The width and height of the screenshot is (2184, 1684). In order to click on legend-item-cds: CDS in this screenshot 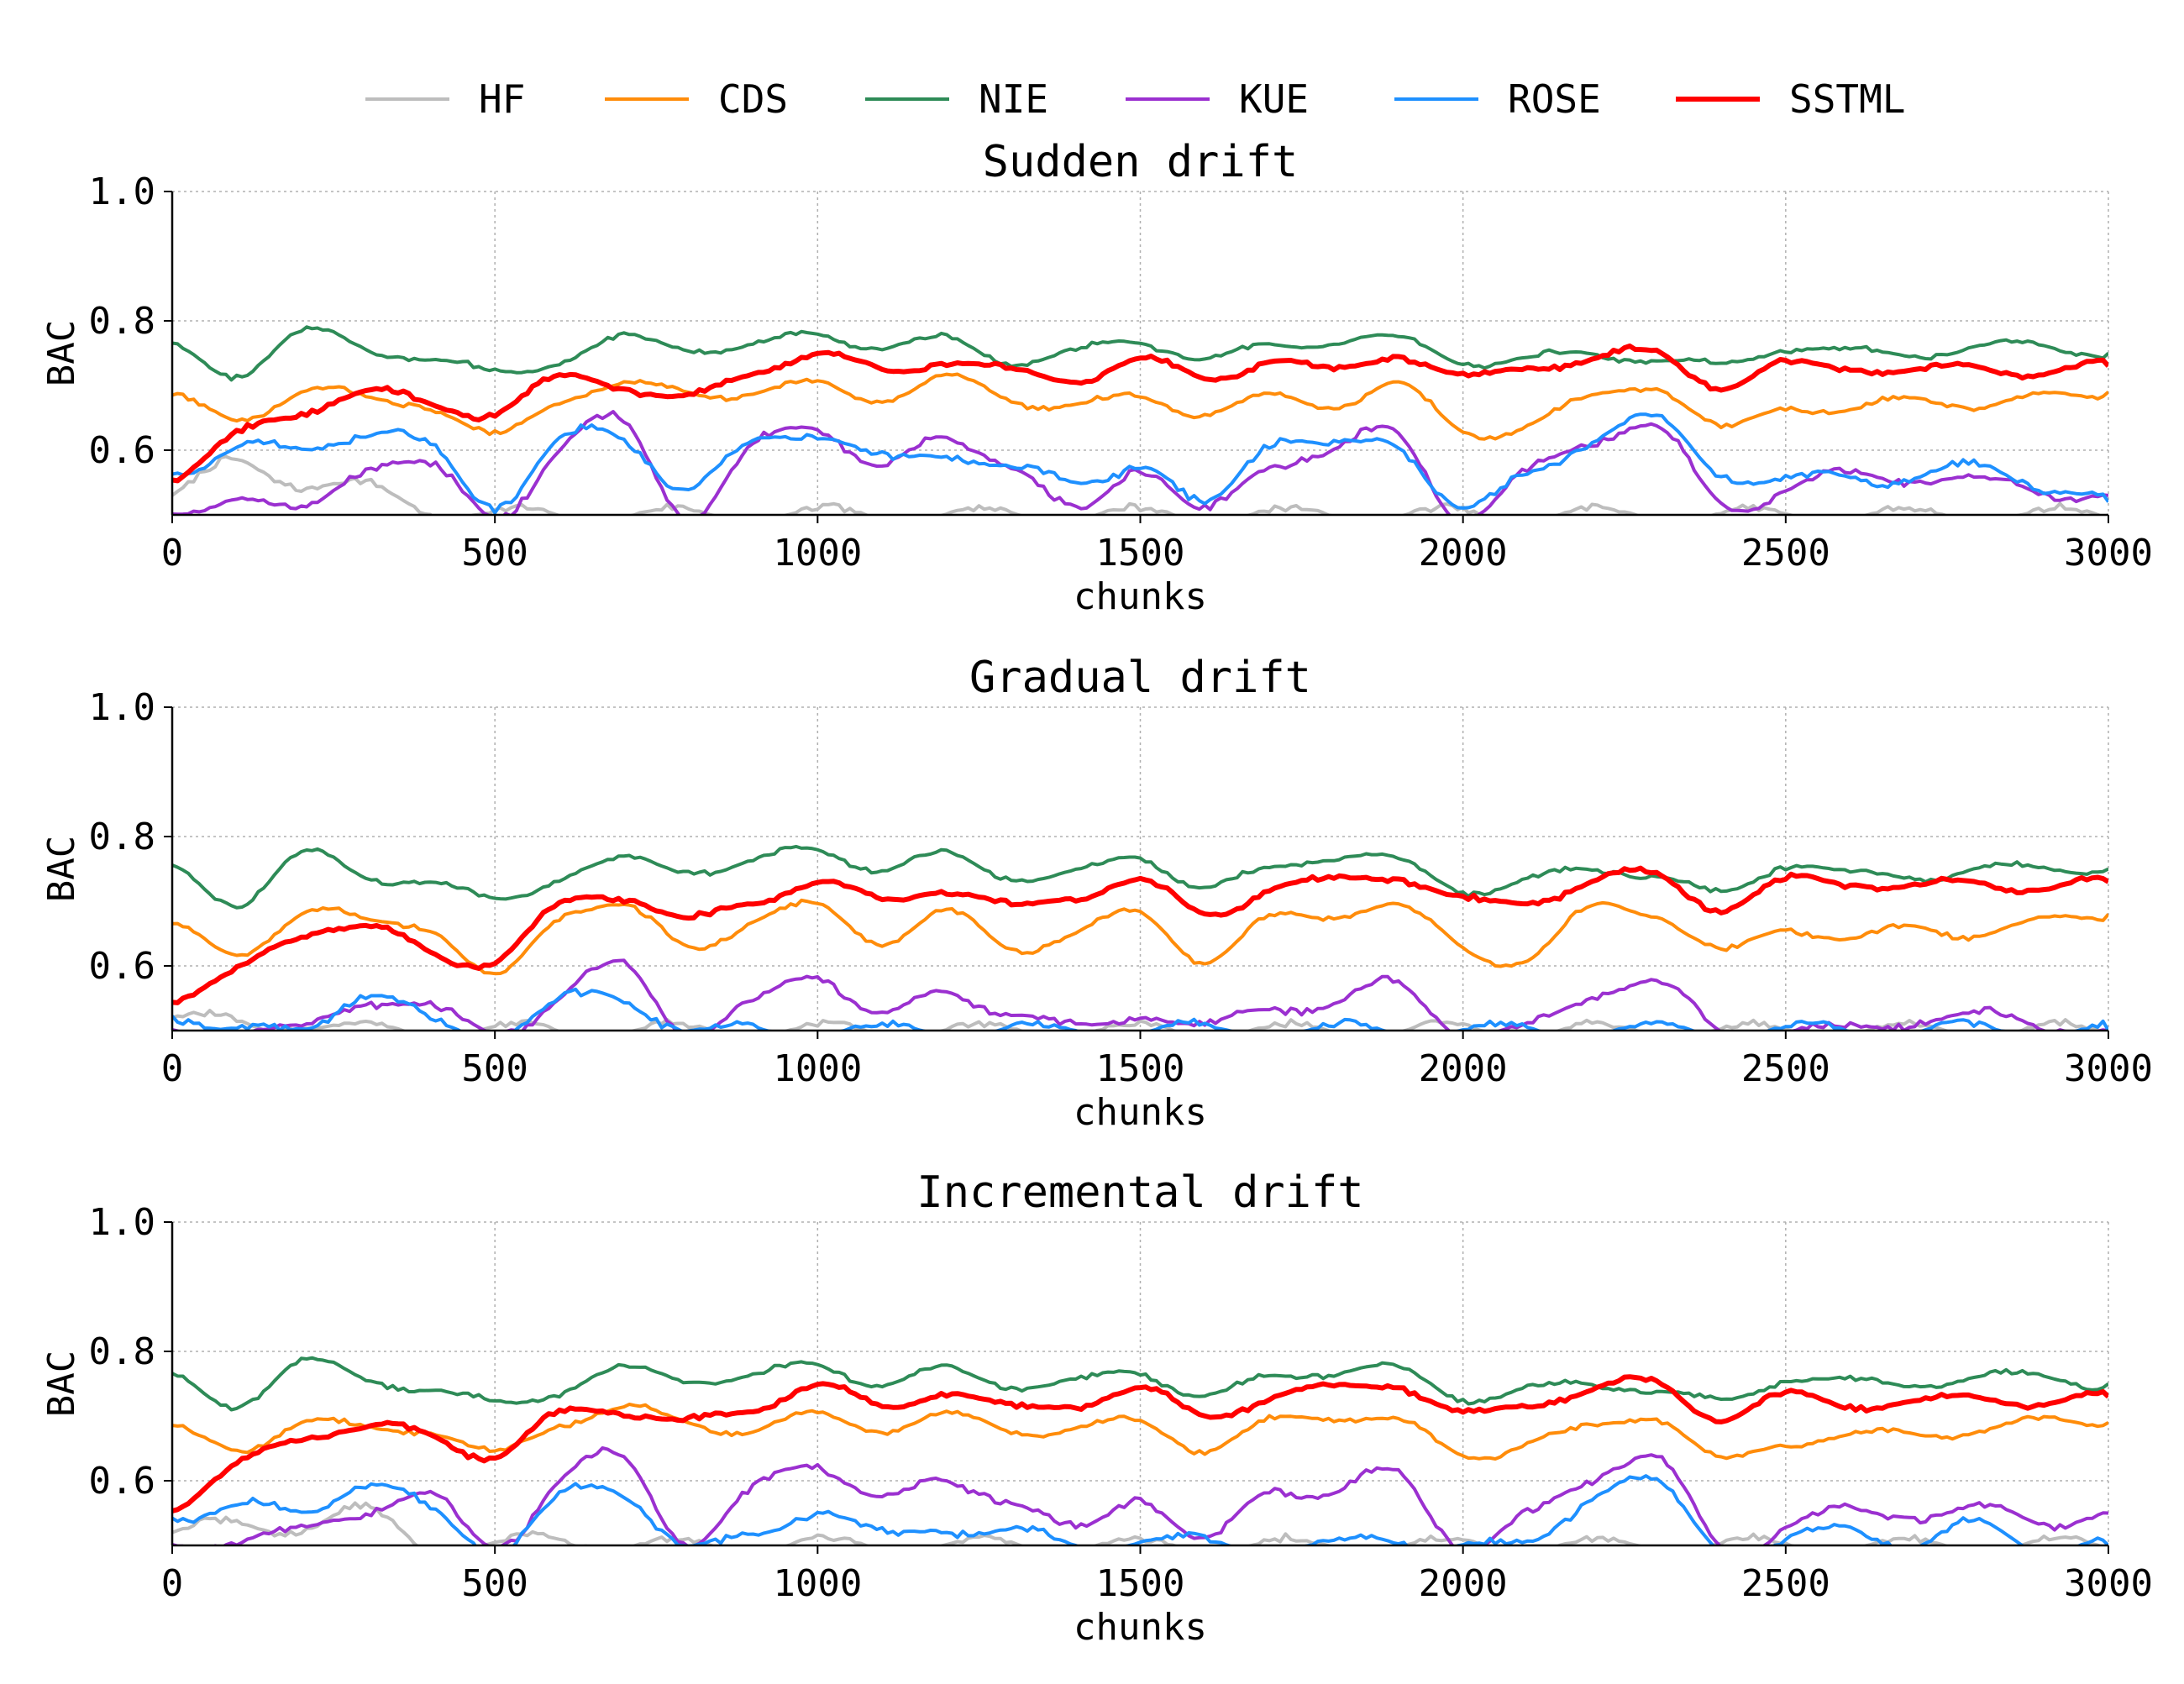, I will do `click(696, 99)`.